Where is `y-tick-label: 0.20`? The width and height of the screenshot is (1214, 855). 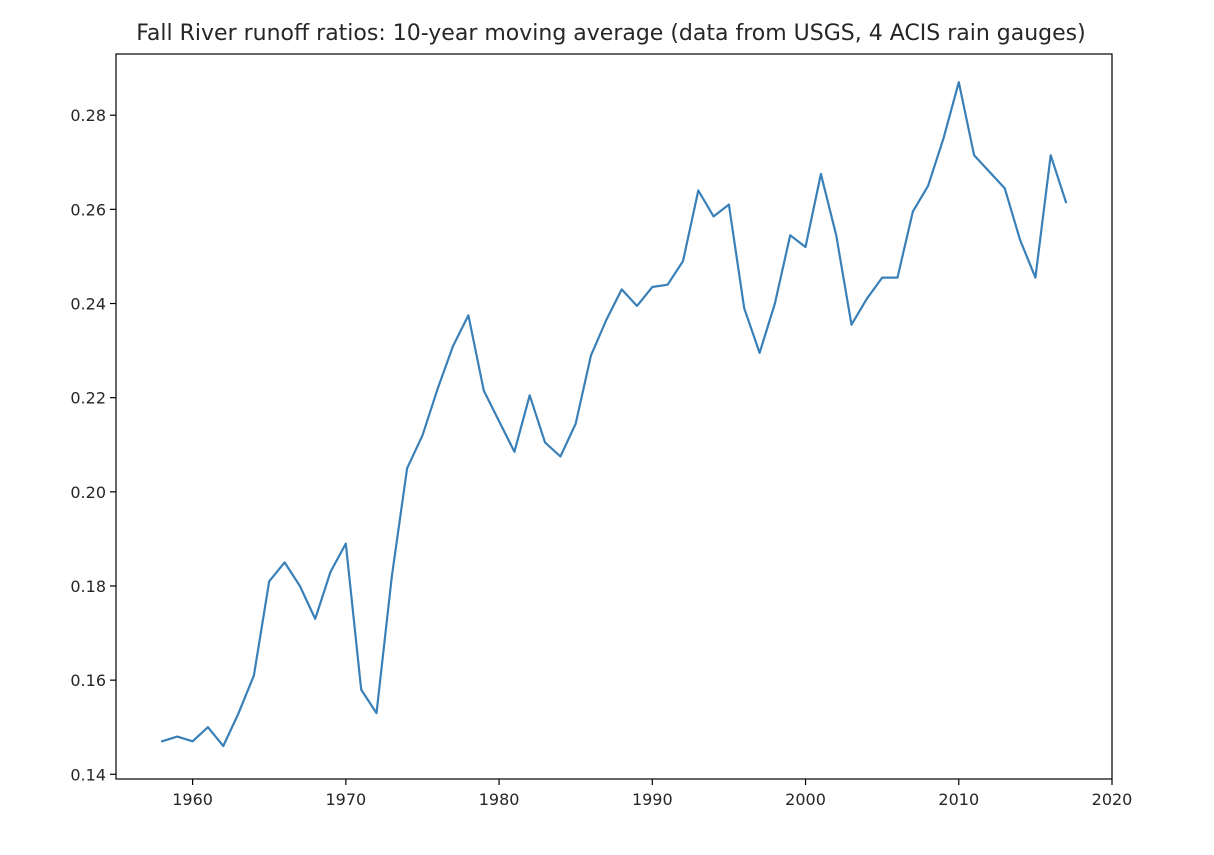
y-tick-label: 0.20 is located at coordinates (88, 492).